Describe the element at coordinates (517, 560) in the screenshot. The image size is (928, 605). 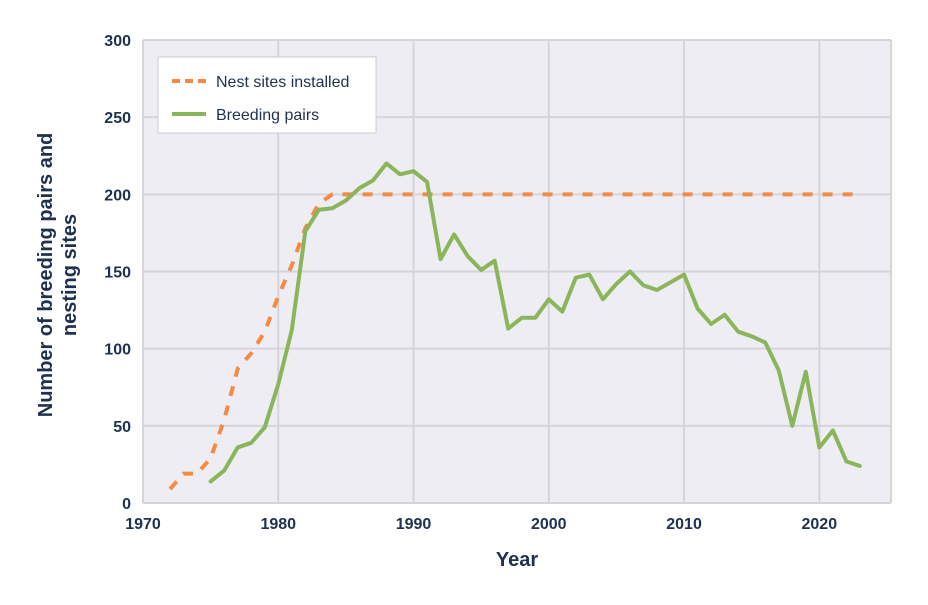
I see `x-axis-label: Year` at that location.